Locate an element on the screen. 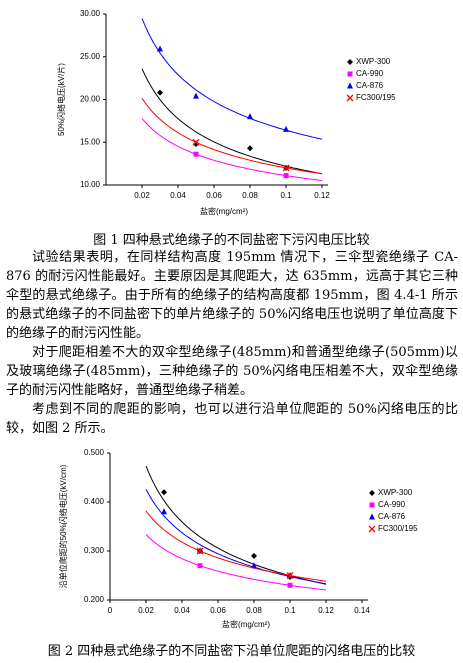 This screenshot has height=663, width=463. y-tick-label: 10.00 is located at coordinates (90, 184).